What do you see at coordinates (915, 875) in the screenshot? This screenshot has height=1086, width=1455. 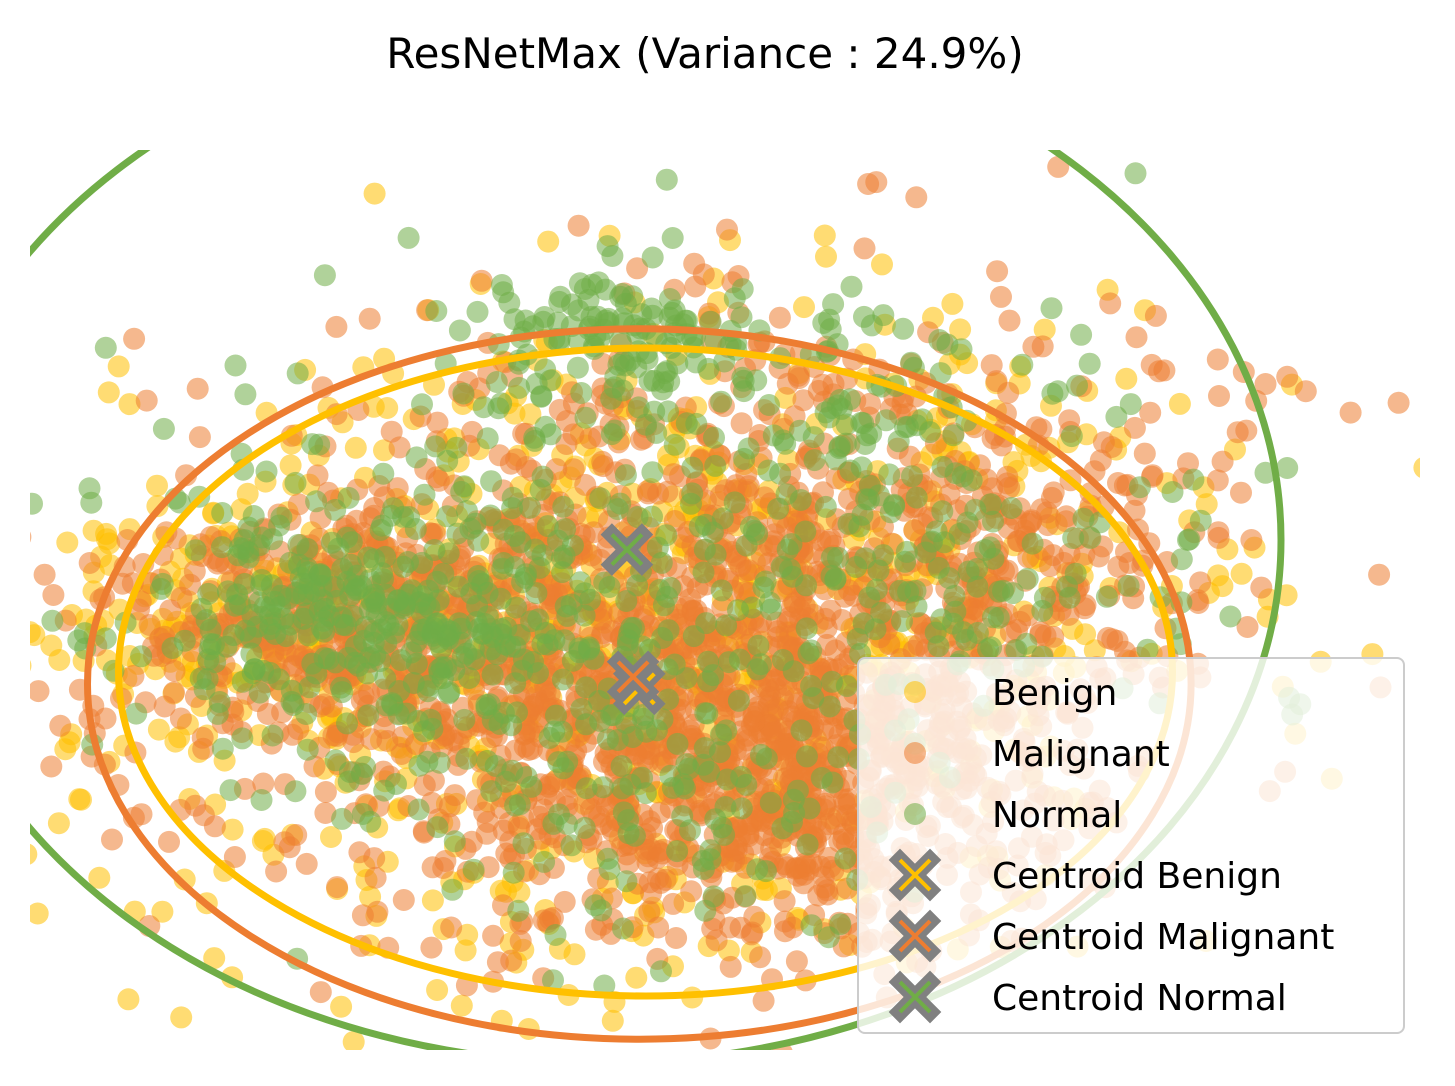 I see `legend-swatch-centroid-benign` at bounding box center [915, 875].